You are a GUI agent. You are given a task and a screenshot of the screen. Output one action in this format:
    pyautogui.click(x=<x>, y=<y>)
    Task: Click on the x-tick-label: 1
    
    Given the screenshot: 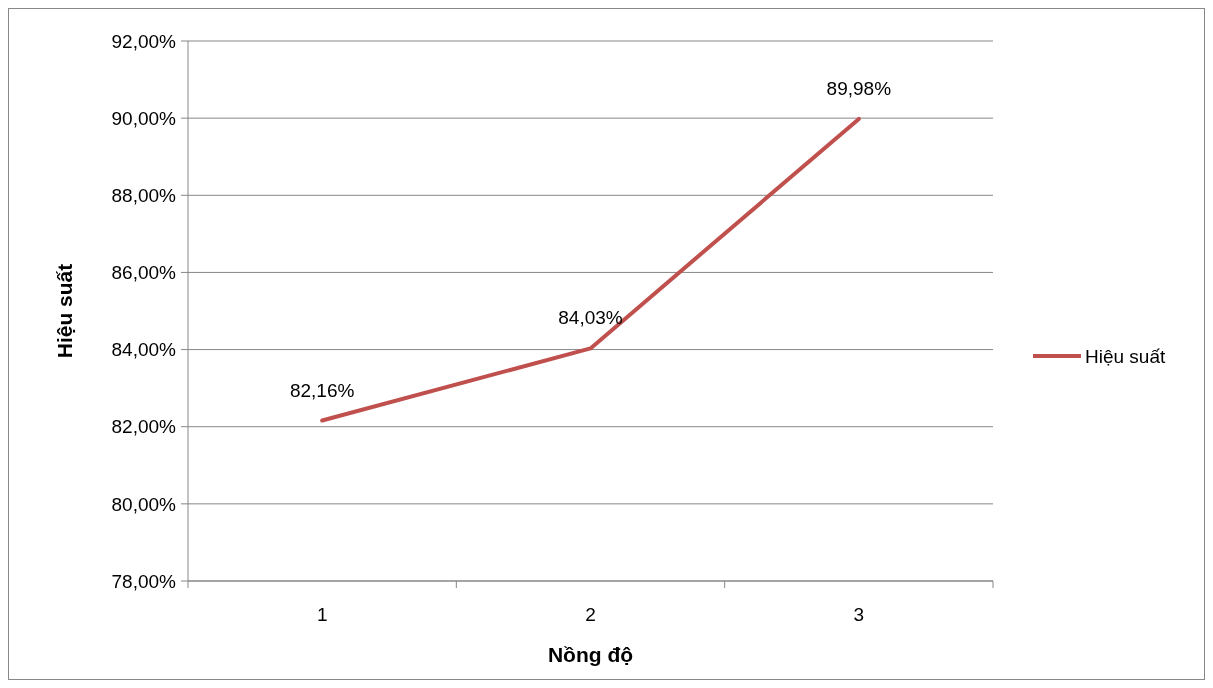 What is the action you would take?
    pyautogui.click(x=322, y=614)
    